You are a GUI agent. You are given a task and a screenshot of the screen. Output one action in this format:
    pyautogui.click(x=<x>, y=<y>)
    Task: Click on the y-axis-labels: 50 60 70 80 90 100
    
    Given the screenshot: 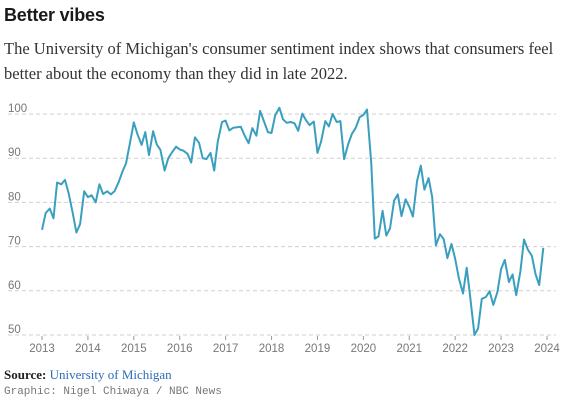 What is the action you would take?
    pyautogui.click(x=17, y=219)
    